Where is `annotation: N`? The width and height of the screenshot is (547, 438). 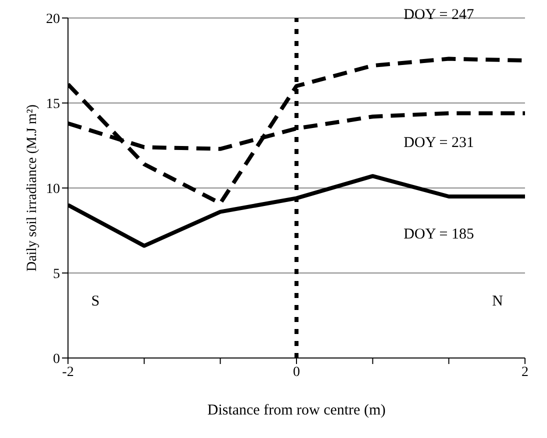
annotation: N is located at coordinates (498, 302).